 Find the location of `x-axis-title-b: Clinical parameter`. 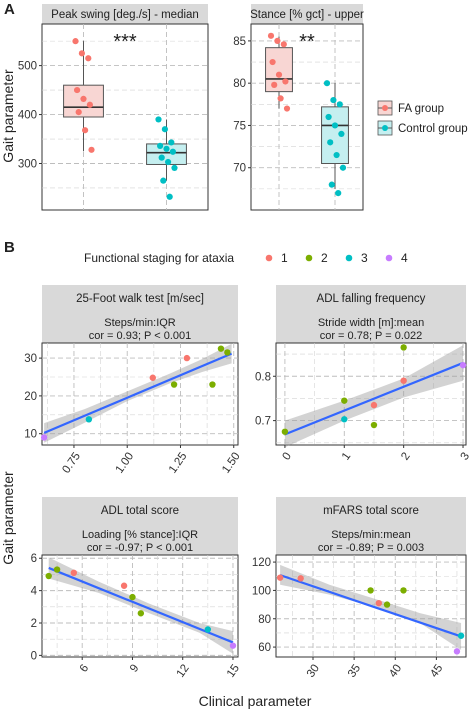

x-axis-title-b: Clinical parameter is located at coordinates (255, 701).